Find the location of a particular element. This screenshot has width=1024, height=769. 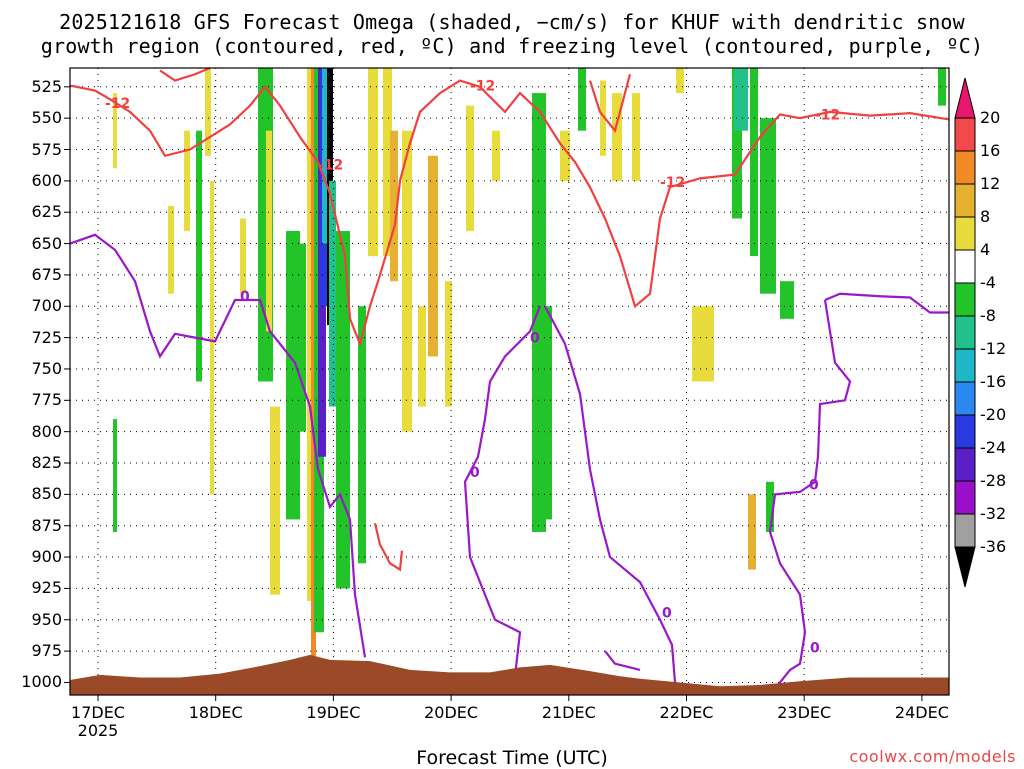

y-tick-label: 525 is located at coordinates (46, 86).